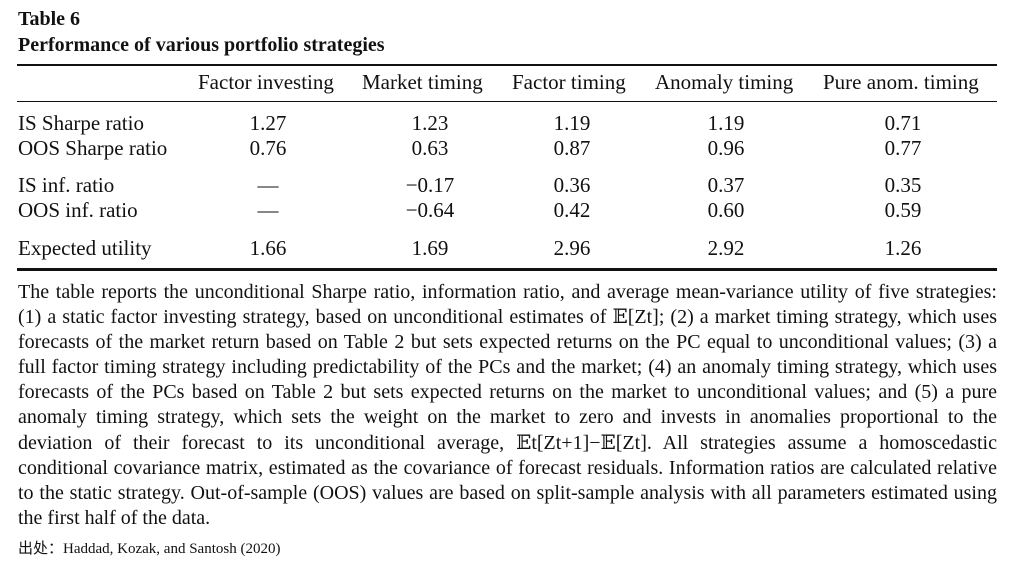  I want to click on column-header-anomaly-timing: Anomaly timing, so click(724, 82).